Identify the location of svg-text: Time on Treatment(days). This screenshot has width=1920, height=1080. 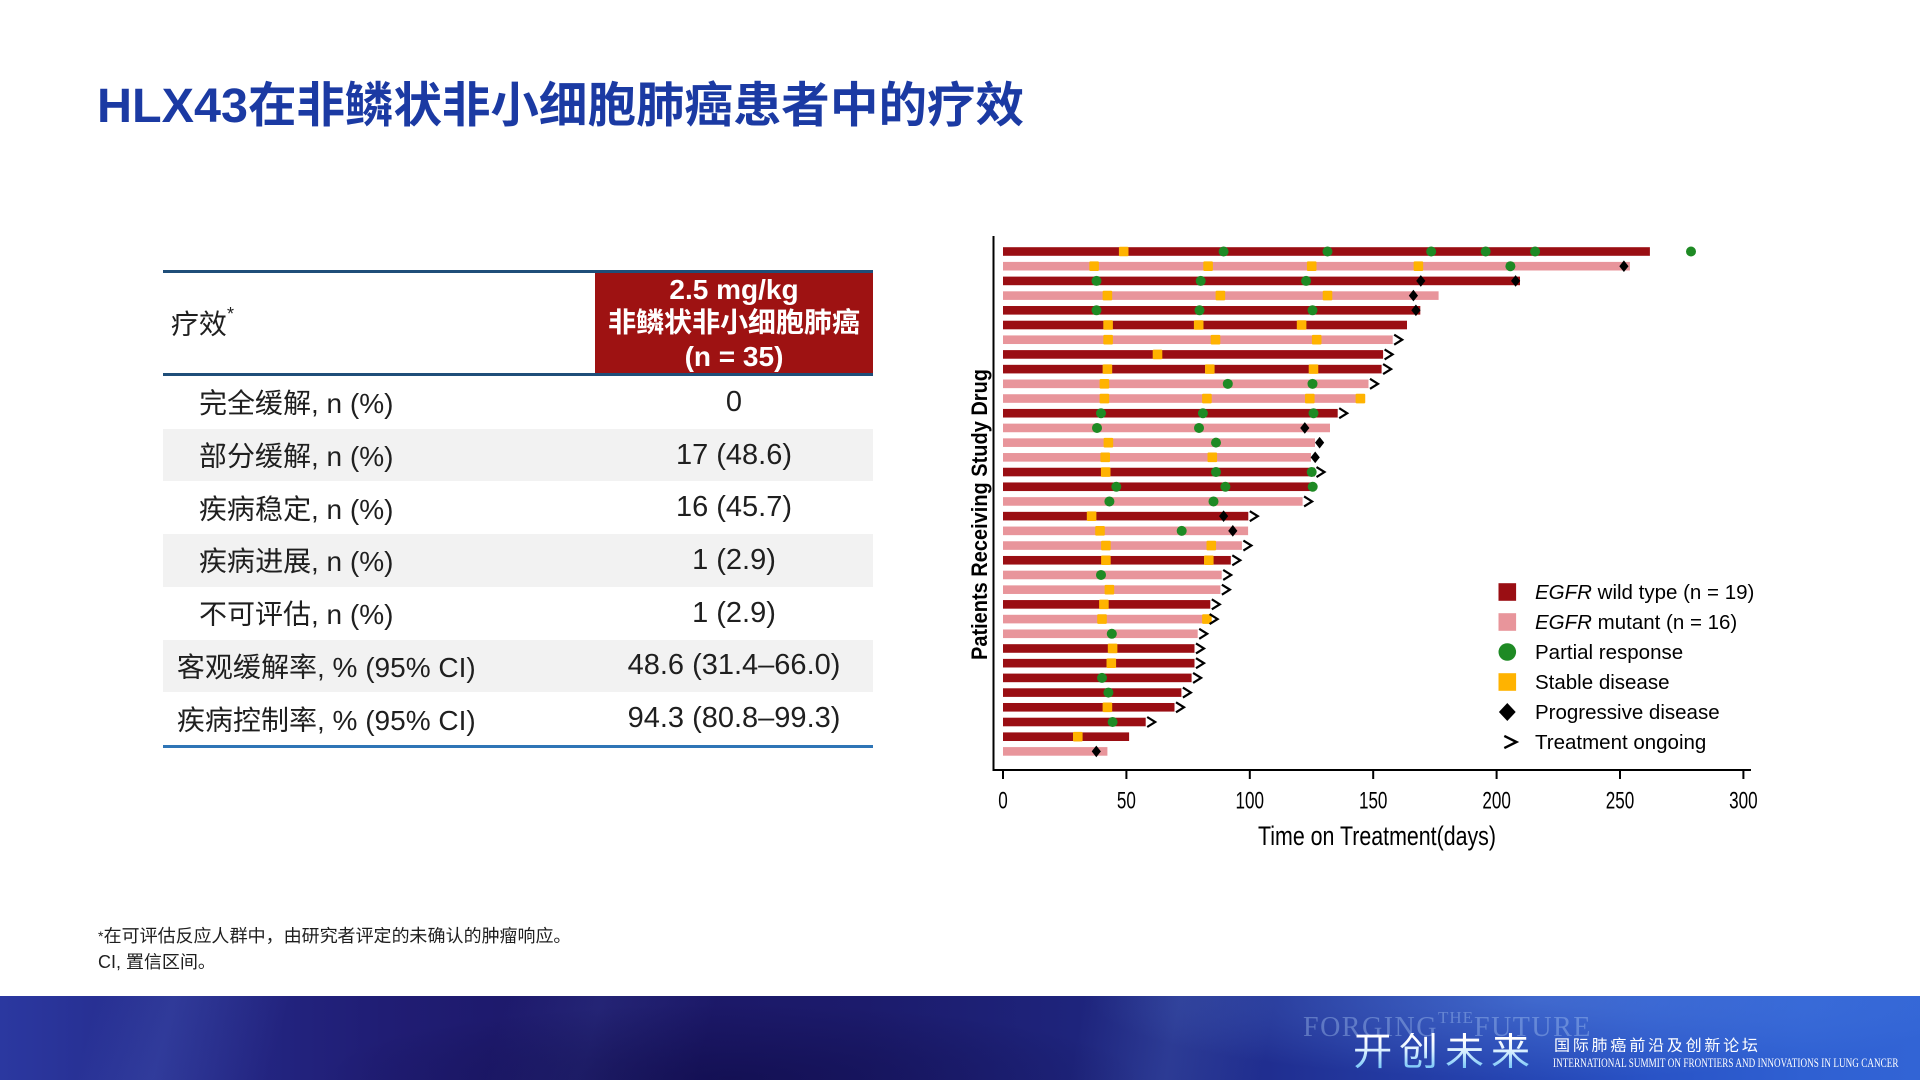
(1377, 836).